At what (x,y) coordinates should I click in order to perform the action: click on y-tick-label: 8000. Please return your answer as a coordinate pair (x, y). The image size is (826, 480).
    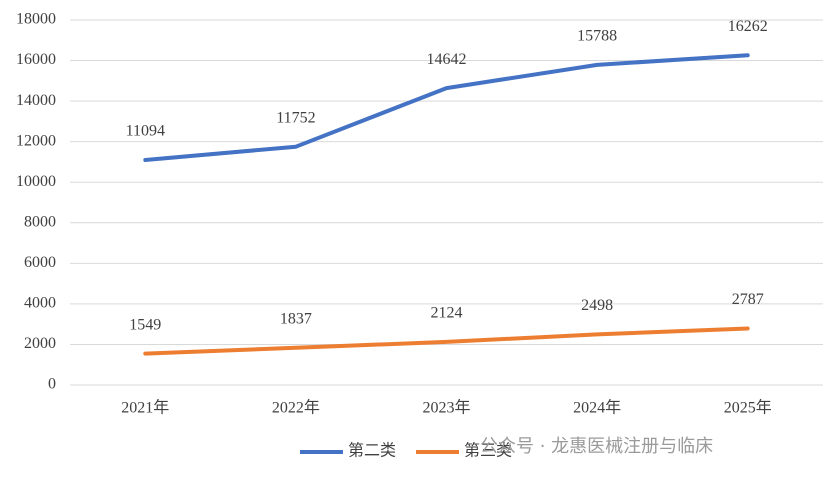
    Looking at the image, I should click on (40, 221).